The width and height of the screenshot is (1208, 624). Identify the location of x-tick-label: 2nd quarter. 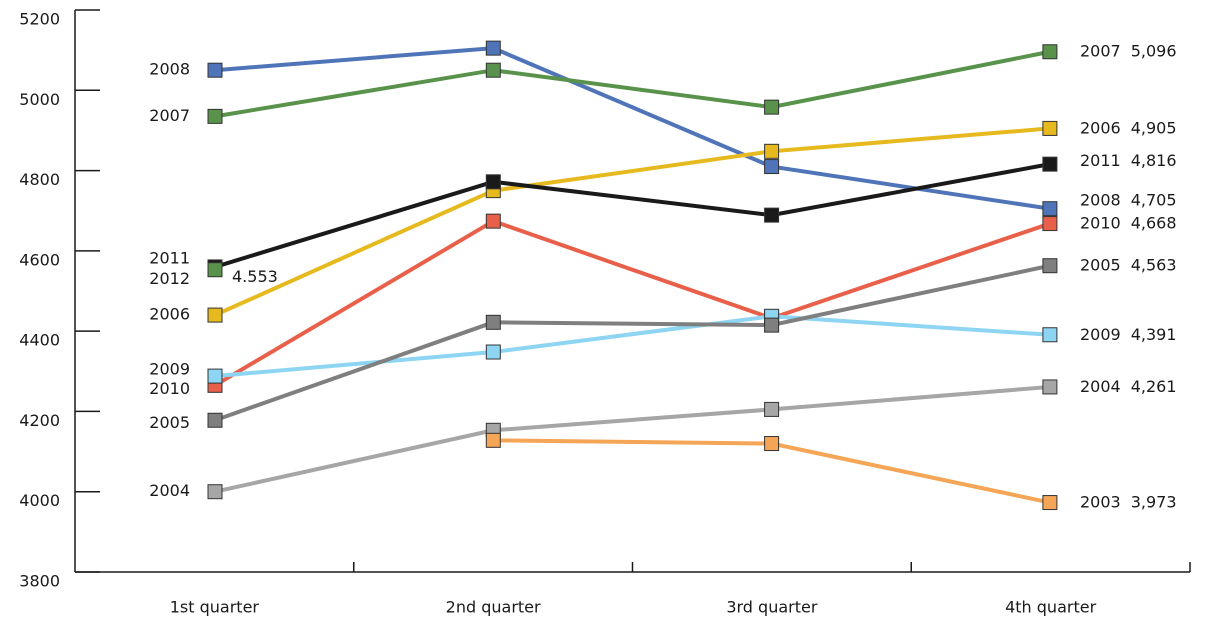
(493, 607).